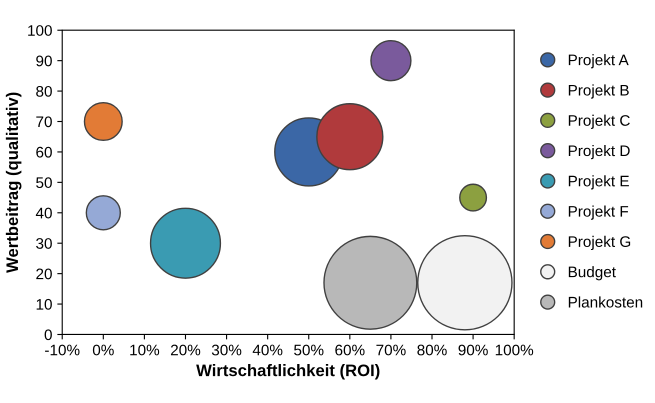 The width and height of the screenshot is (655, 403). What do you see at coordinates (599, 243) in the screenshot?
I see `legend-label: Projekt G` at bounding box center [599, 243].